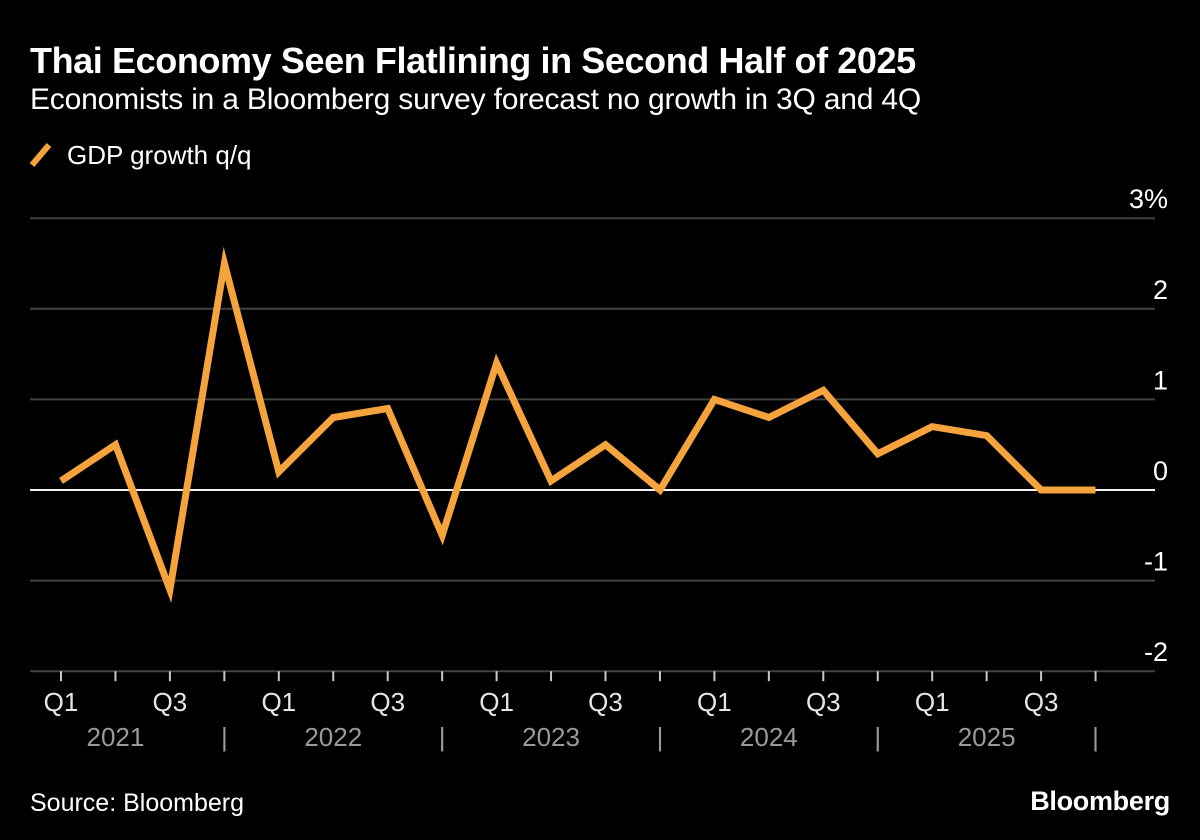  What do you see at coordinates (769, 737) in the screenshot?
I see `year-label: 2024` at bounding box center [769, 737].